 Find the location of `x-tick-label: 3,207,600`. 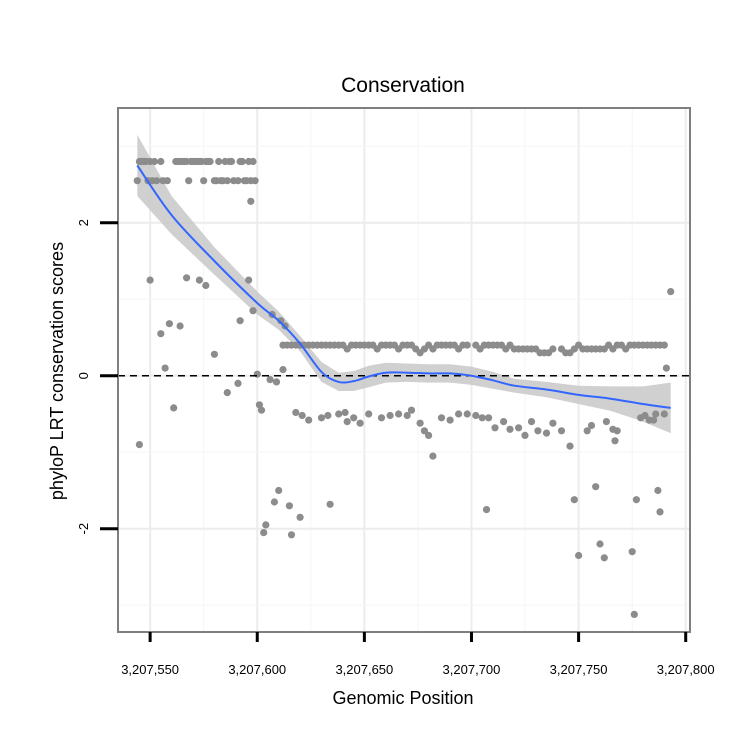

x-tick-label: 3,207,600 is located at coordinates (257, 669).